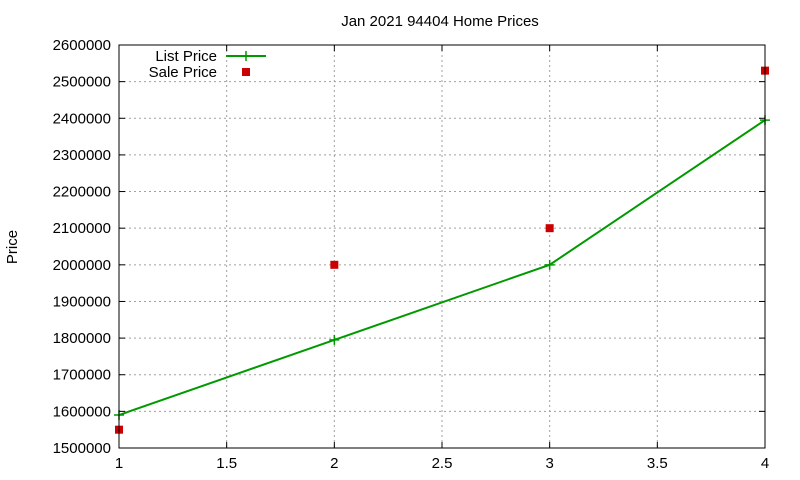  I want to click on y-tick-label: 1700000, so click(82, 375).